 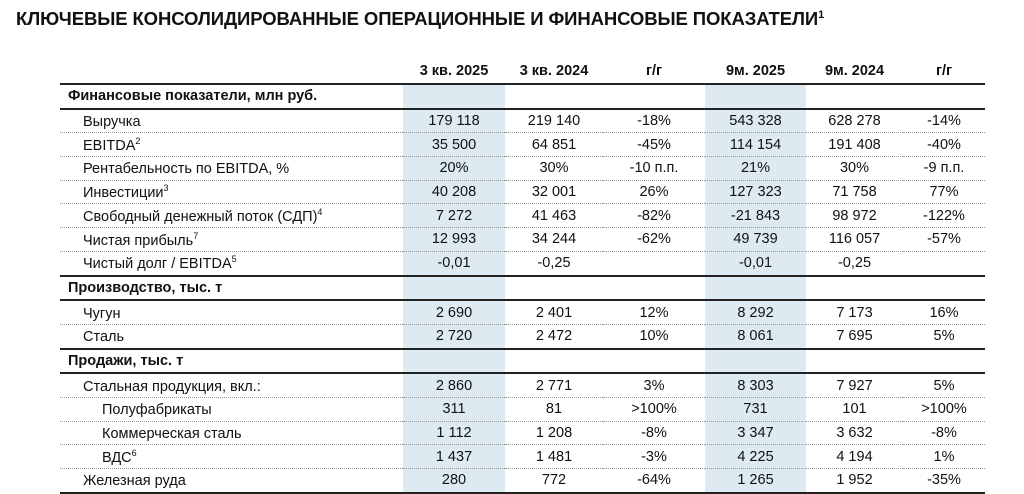 What do you see at coordinates (944, 239) in the screenshot?
I see `value-cell: -57%` at bounding box center [944, 239].